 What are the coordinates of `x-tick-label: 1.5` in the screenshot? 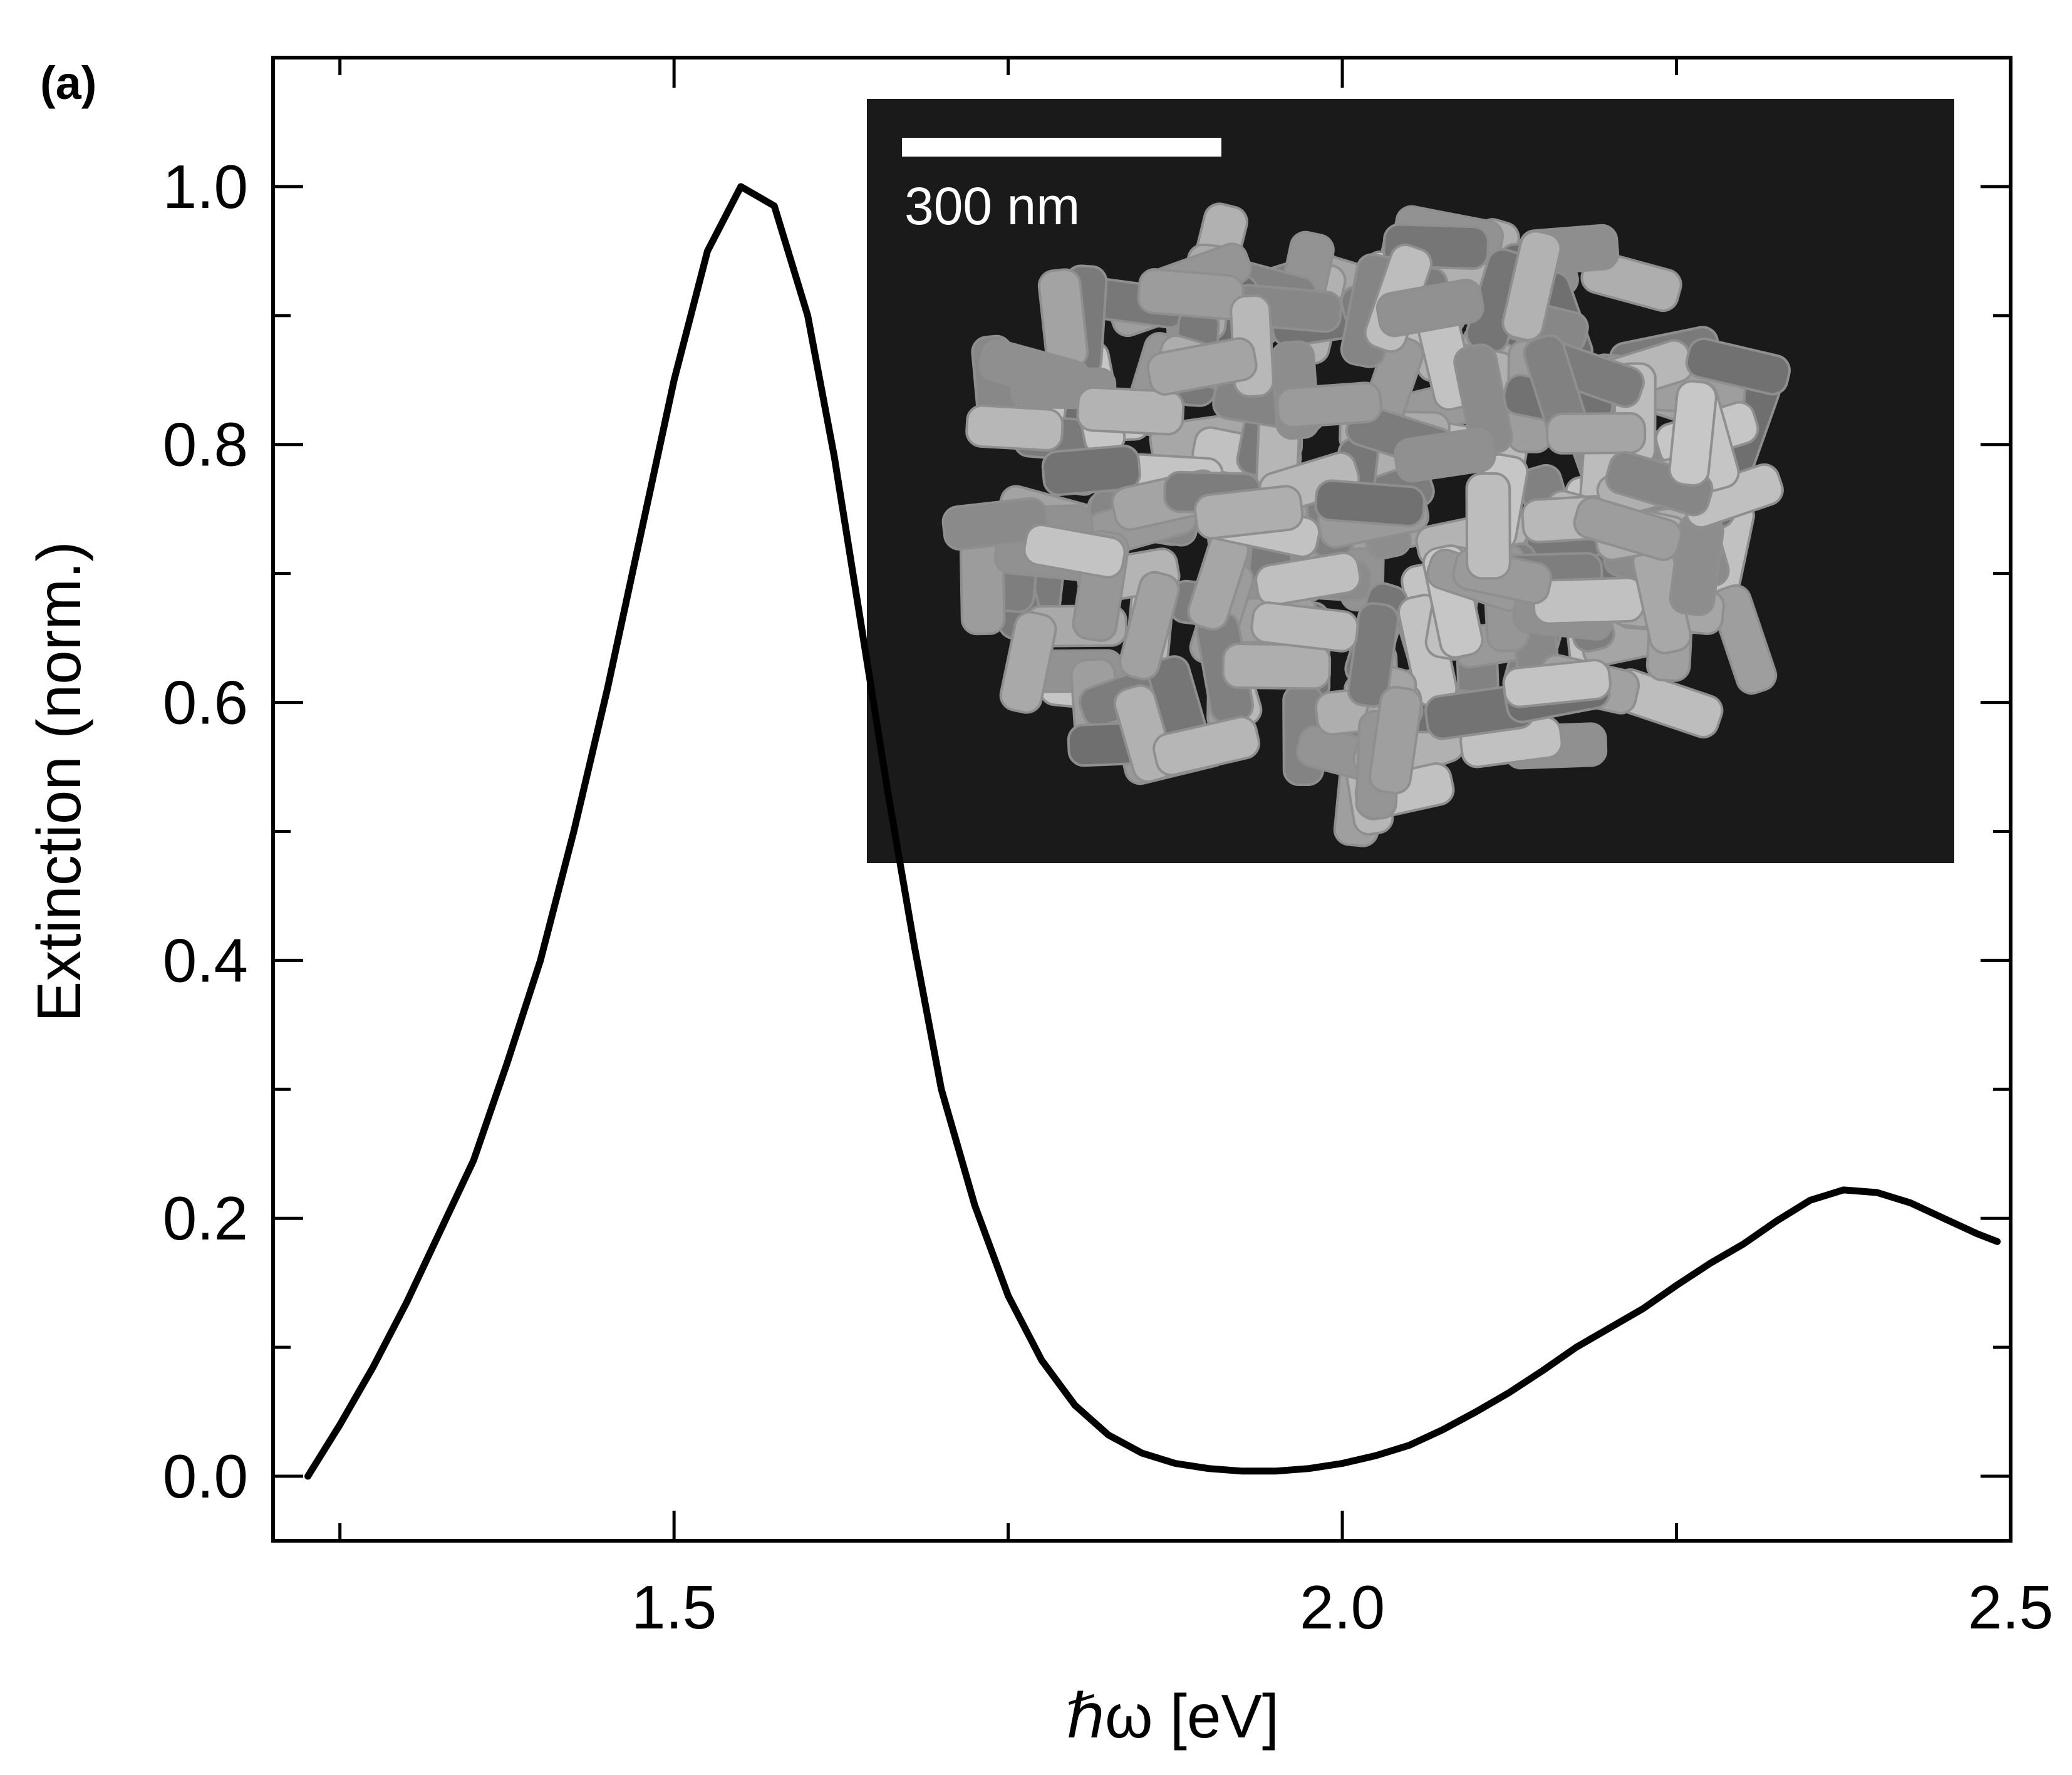 It's located at (674, 1607).